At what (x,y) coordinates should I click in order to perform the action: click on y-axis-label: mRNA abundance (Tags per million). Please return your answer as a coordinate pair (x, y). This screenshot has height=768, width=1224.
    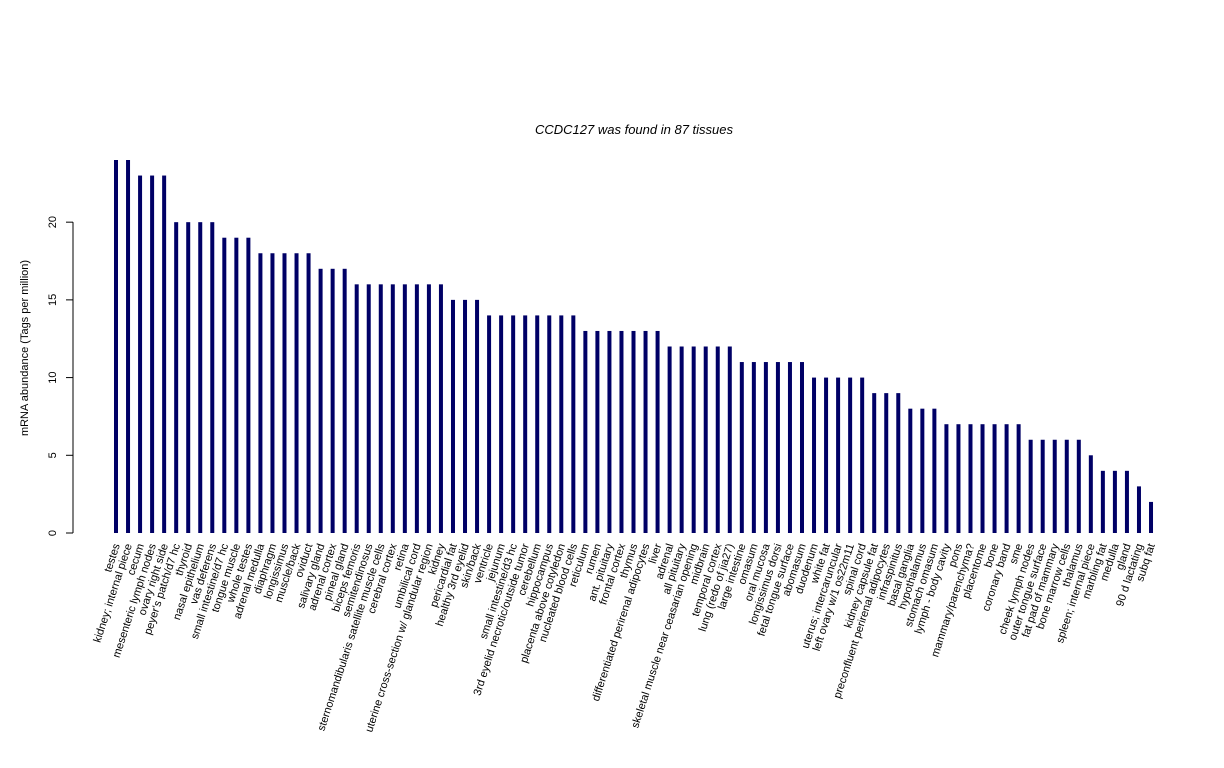
    Looking at the image, I should click on (25, 348).